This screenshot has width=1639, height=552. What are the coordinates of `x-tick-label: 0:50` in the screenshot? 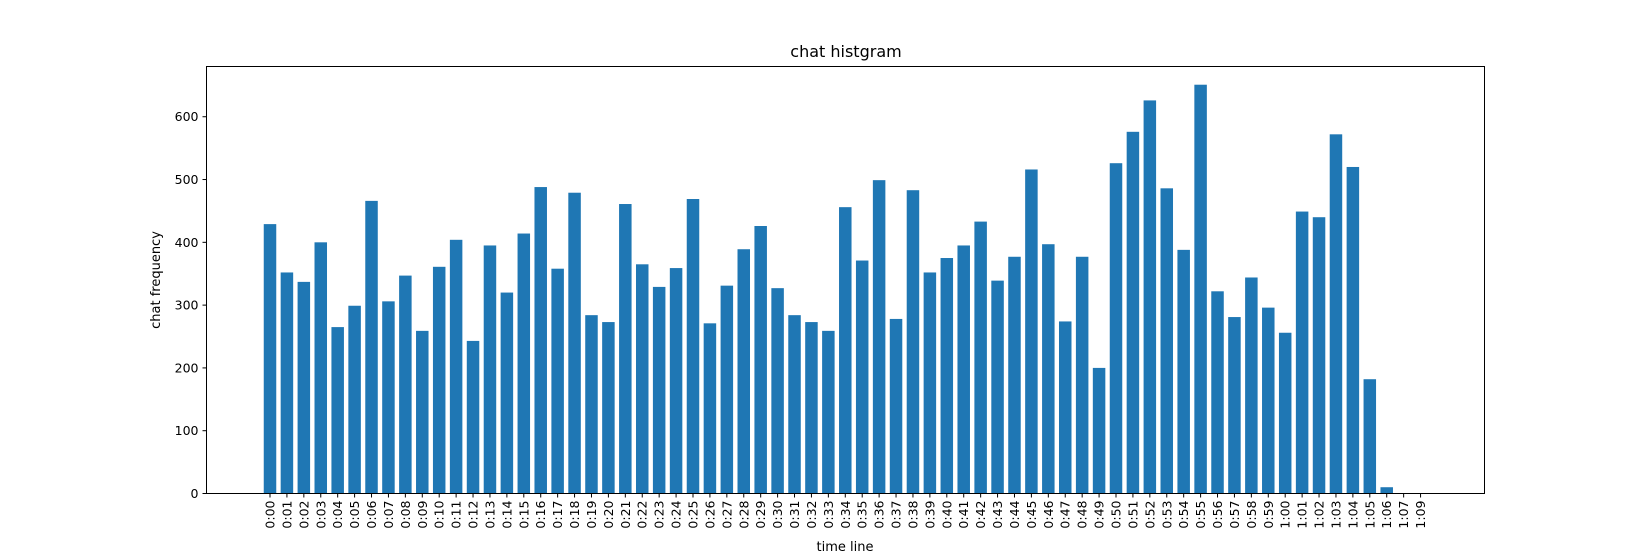 It's located at (1116, 514).